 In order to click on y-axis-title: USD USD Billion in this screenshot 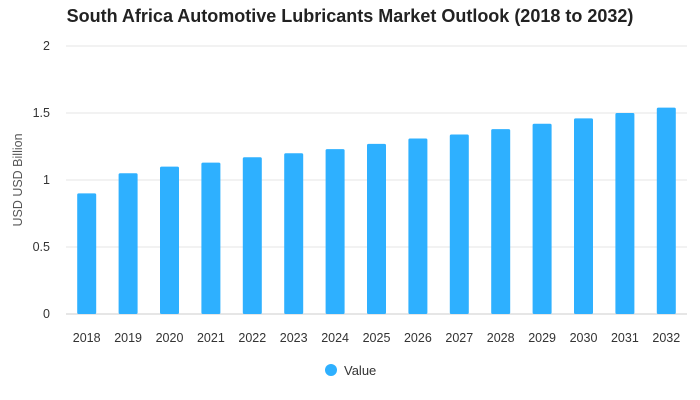, I will do `click(18, 179)`.